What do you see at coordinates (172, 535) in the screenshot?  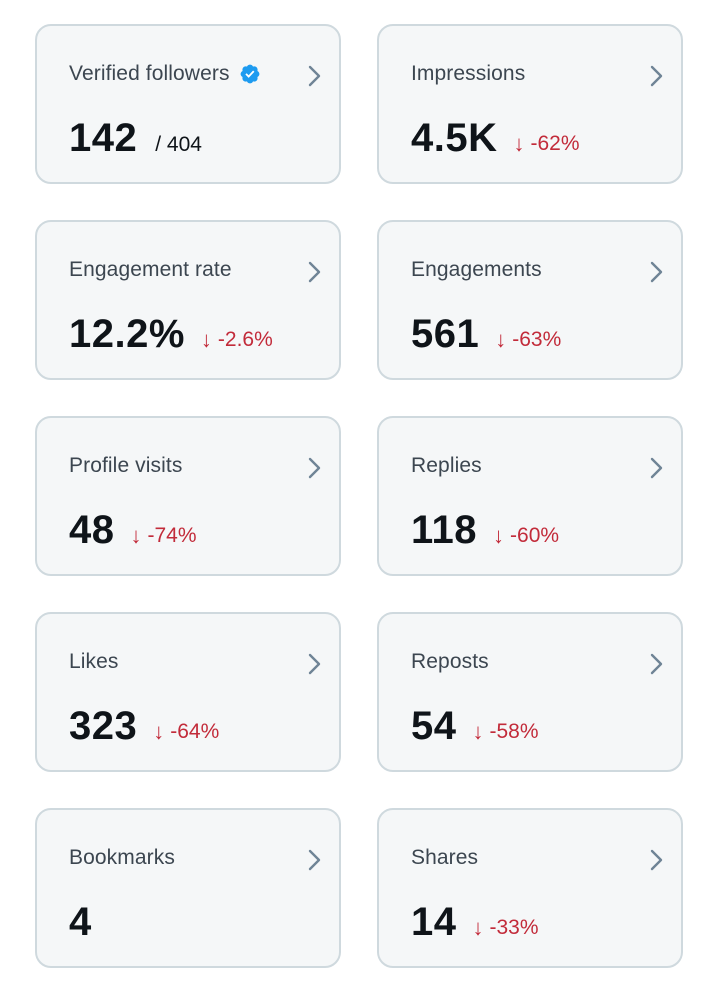 I see `card-change-value: -74%` at bounding box center [172, 535].